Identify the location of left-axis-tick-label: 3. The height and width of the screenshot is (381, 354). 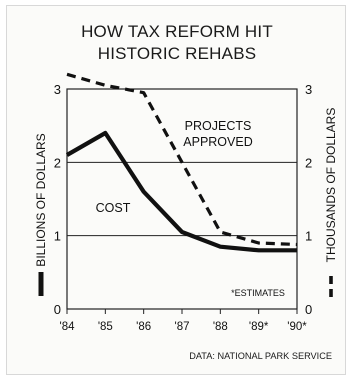
(57, 89).